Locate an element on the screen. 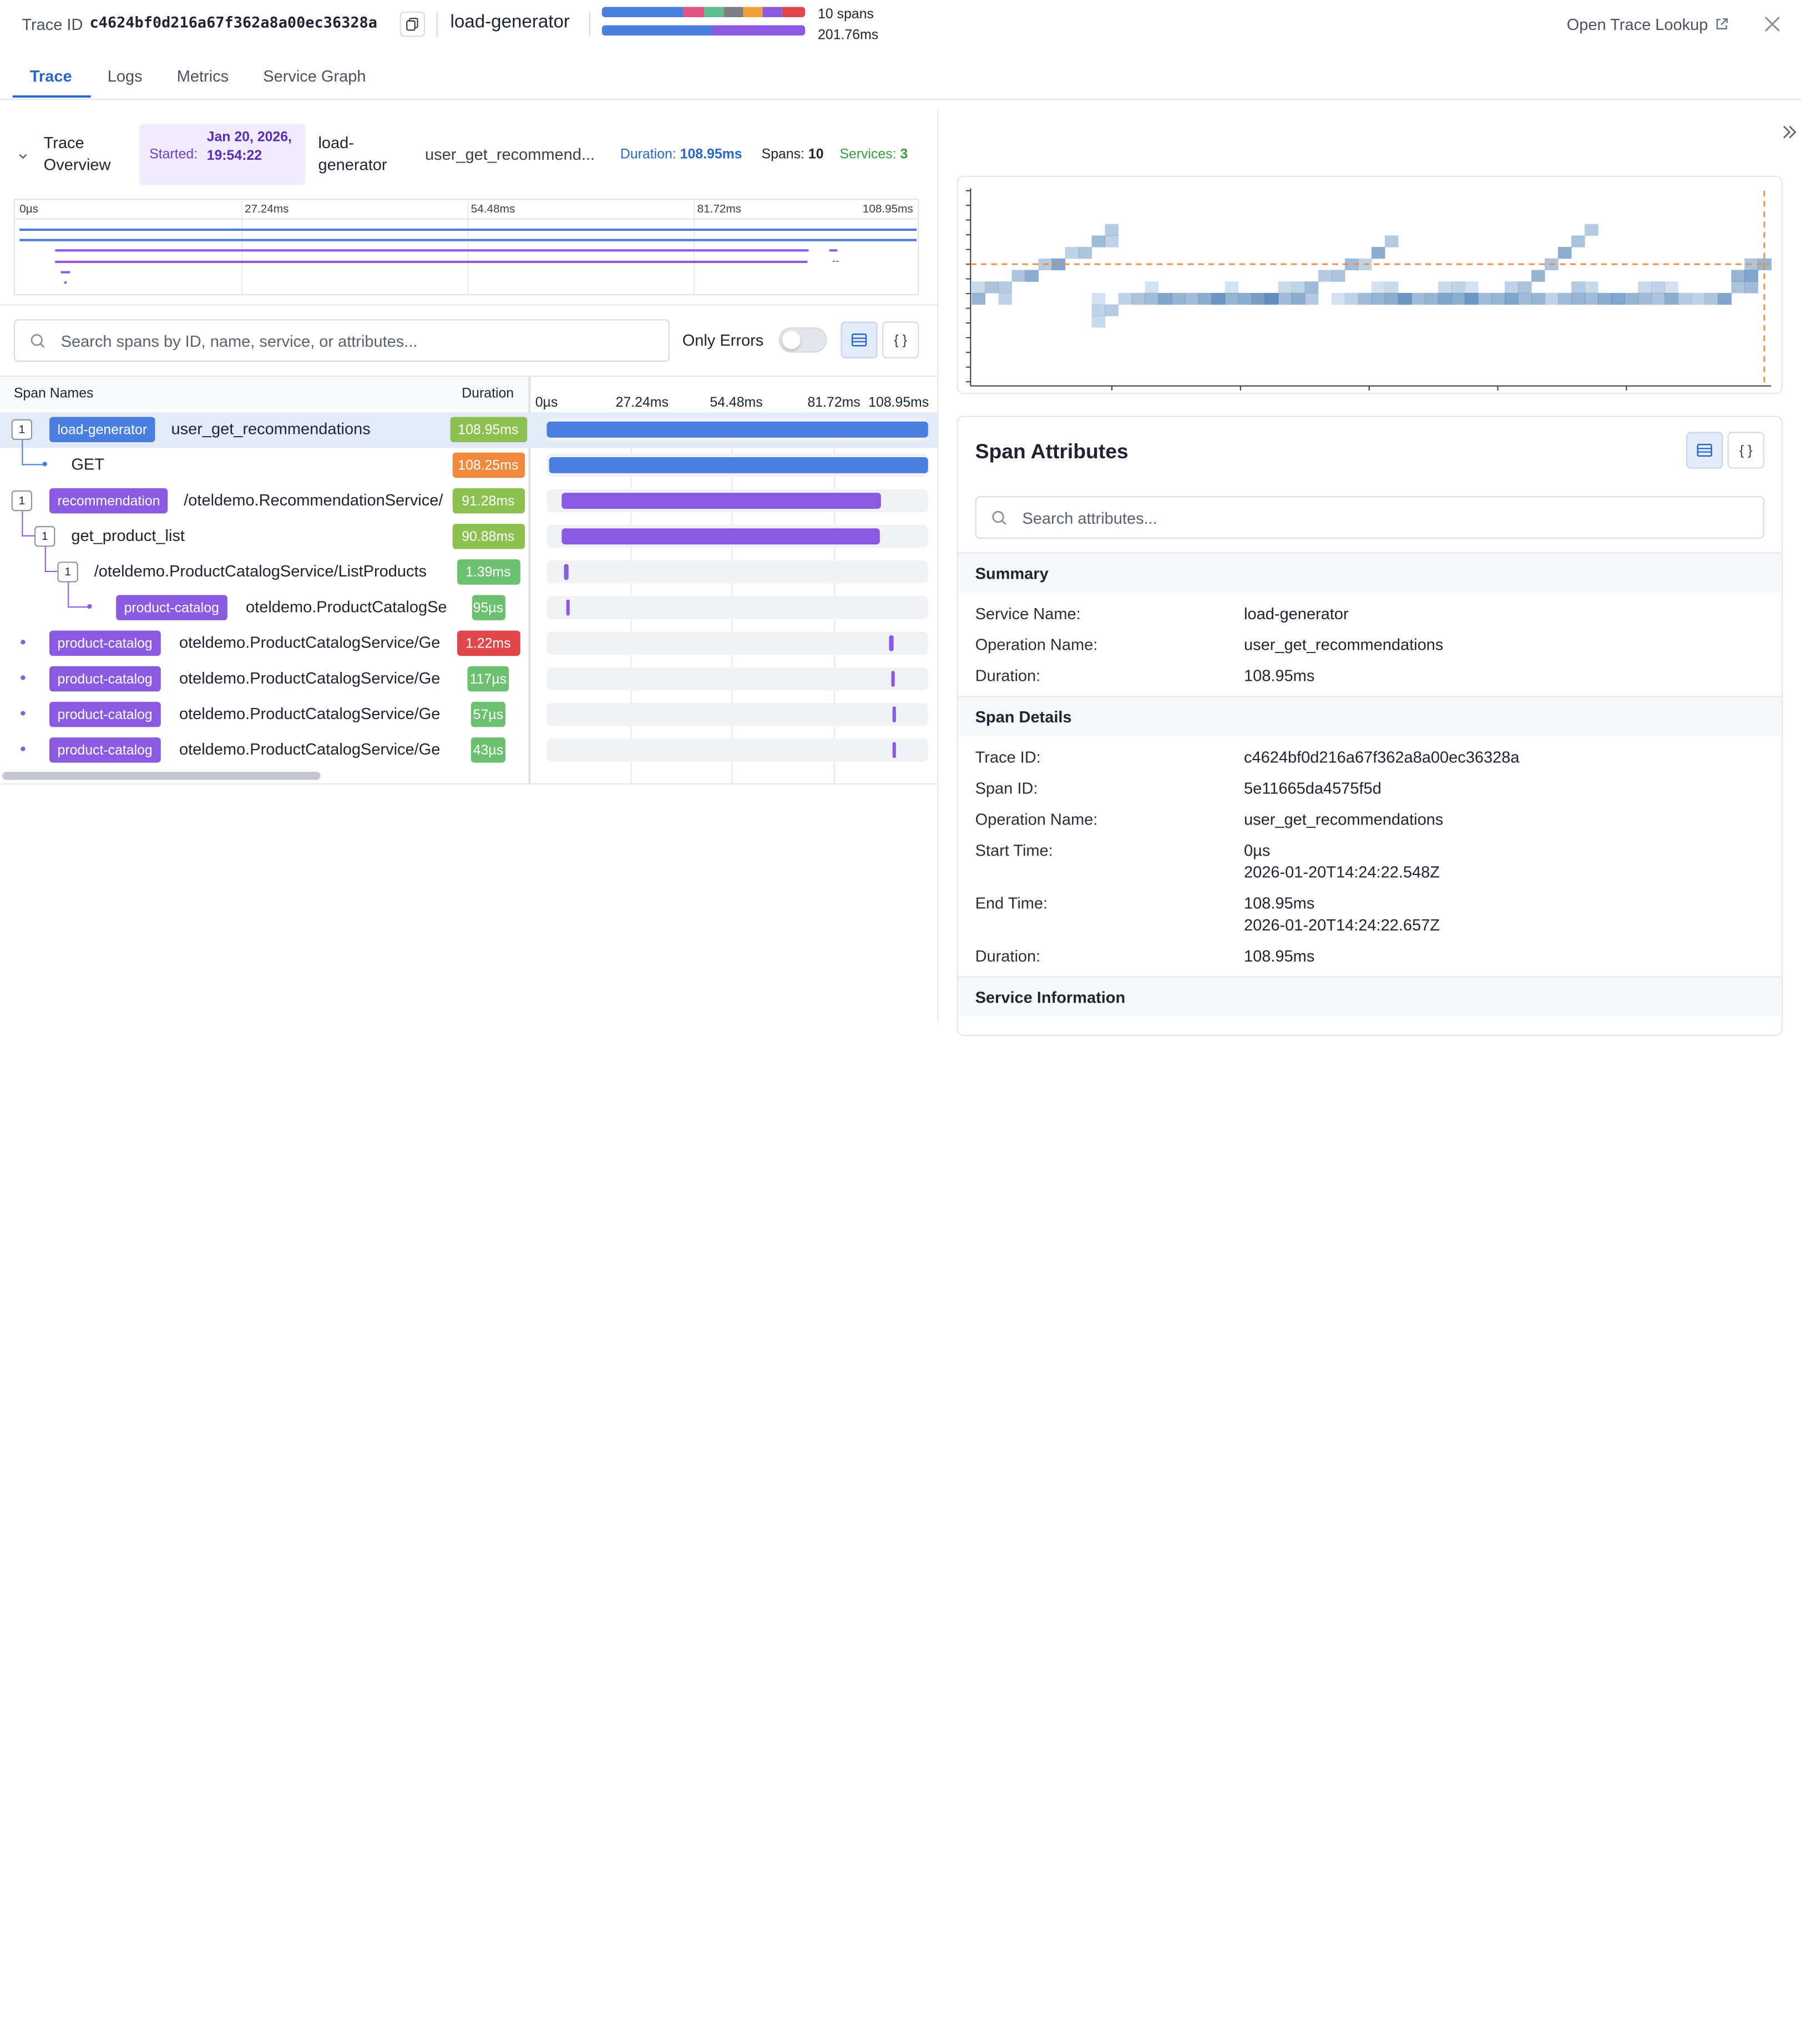 The height and width of the screenshot is (2044, 1801). tab-trace: Trace is located at coordinates (50, 76).